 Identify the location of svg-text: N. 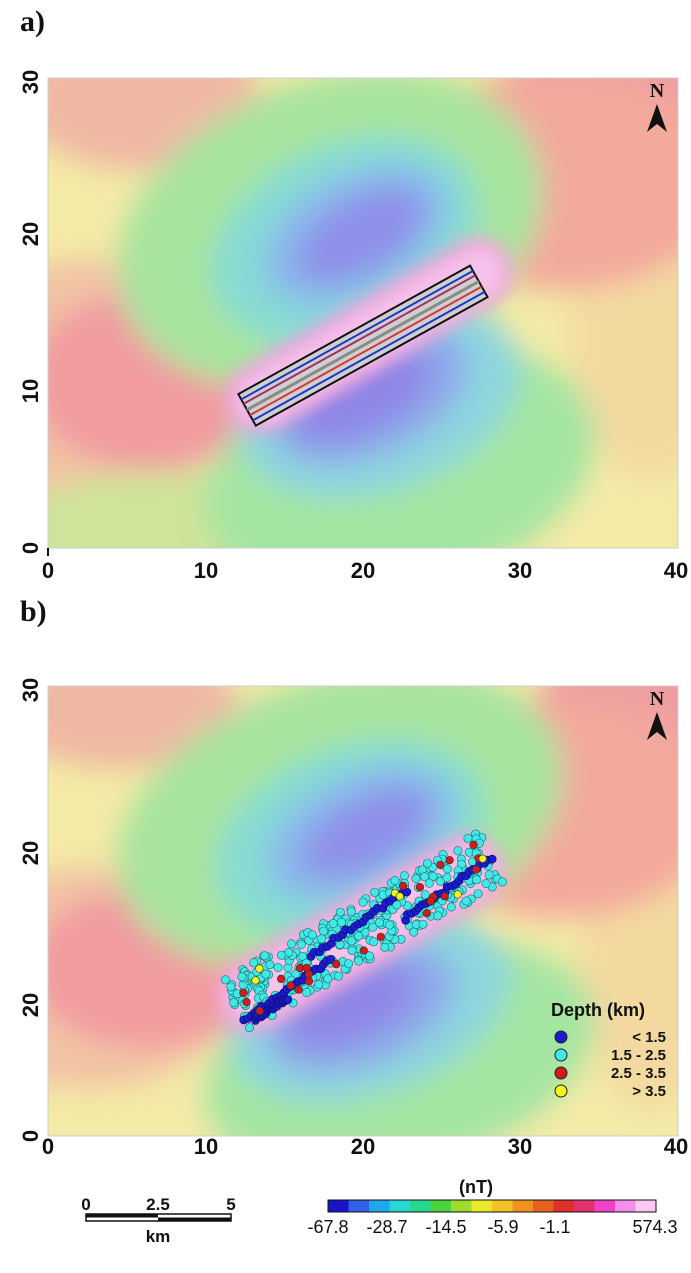
(657, 699).